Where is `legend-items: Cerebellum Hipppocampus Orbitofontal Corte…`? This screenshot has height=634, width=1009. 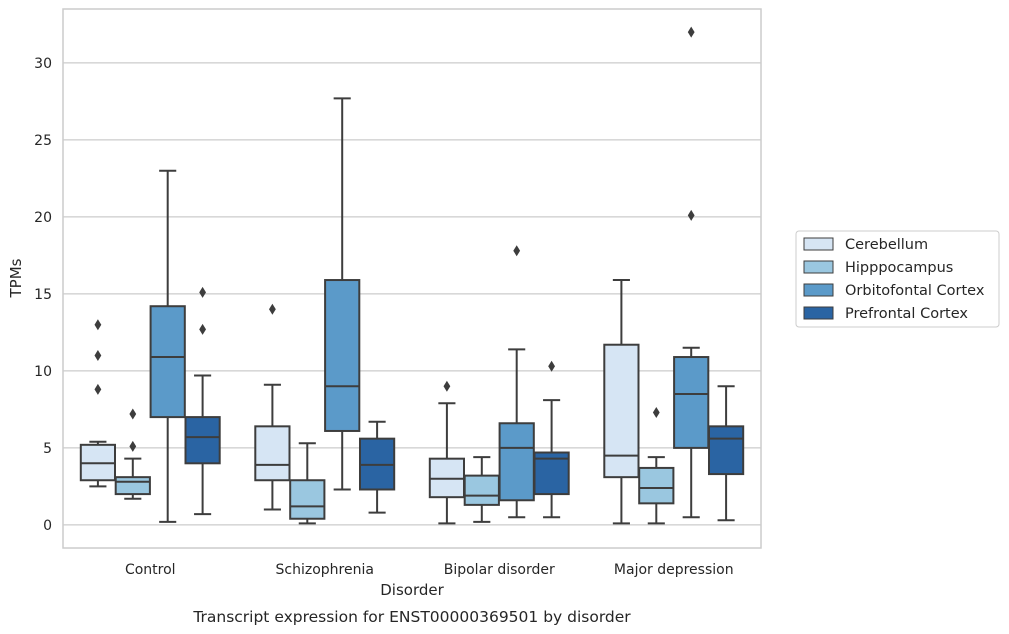
legend-items: Cerebellum Hipppocampus Orbitofontal Corte… is located at coordinates (894, 279).